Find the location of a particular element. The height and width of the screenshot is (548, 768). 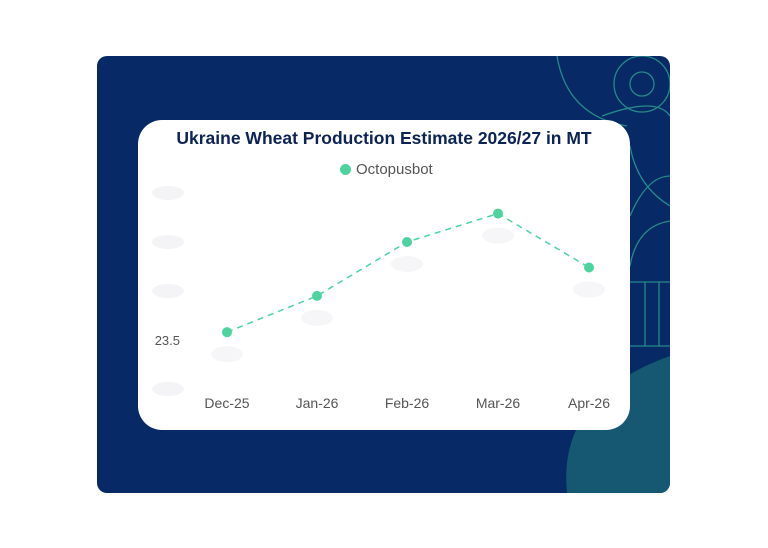

x-tick-label: Mar-26 is located at coordinates (498, 403).